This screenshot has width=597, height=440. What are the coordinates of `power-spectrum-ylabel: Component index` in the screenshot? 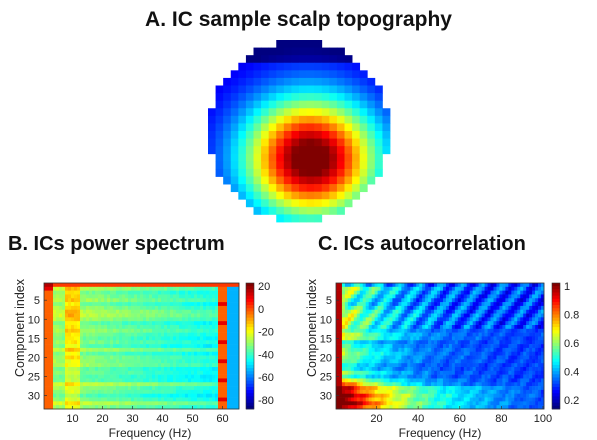 It's located at (20, 327).